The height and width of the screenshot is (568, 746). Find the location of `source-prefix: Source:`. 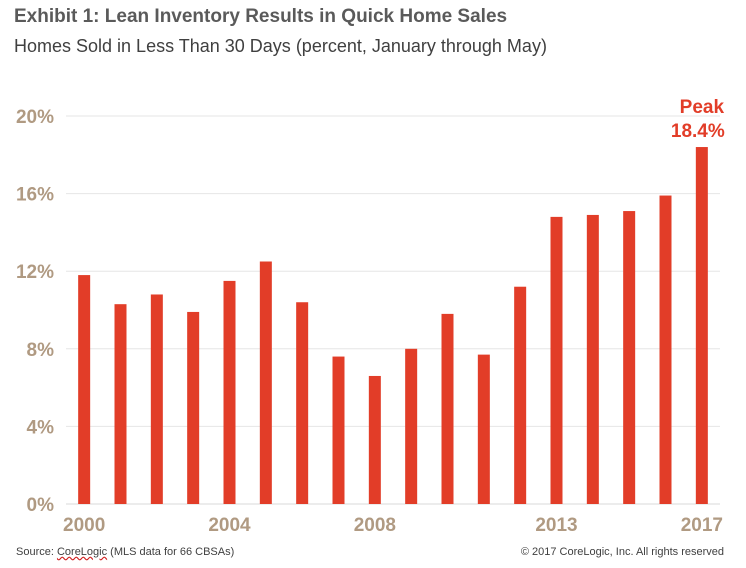

source-prefix: Source: is located at coordinates (36, 552).